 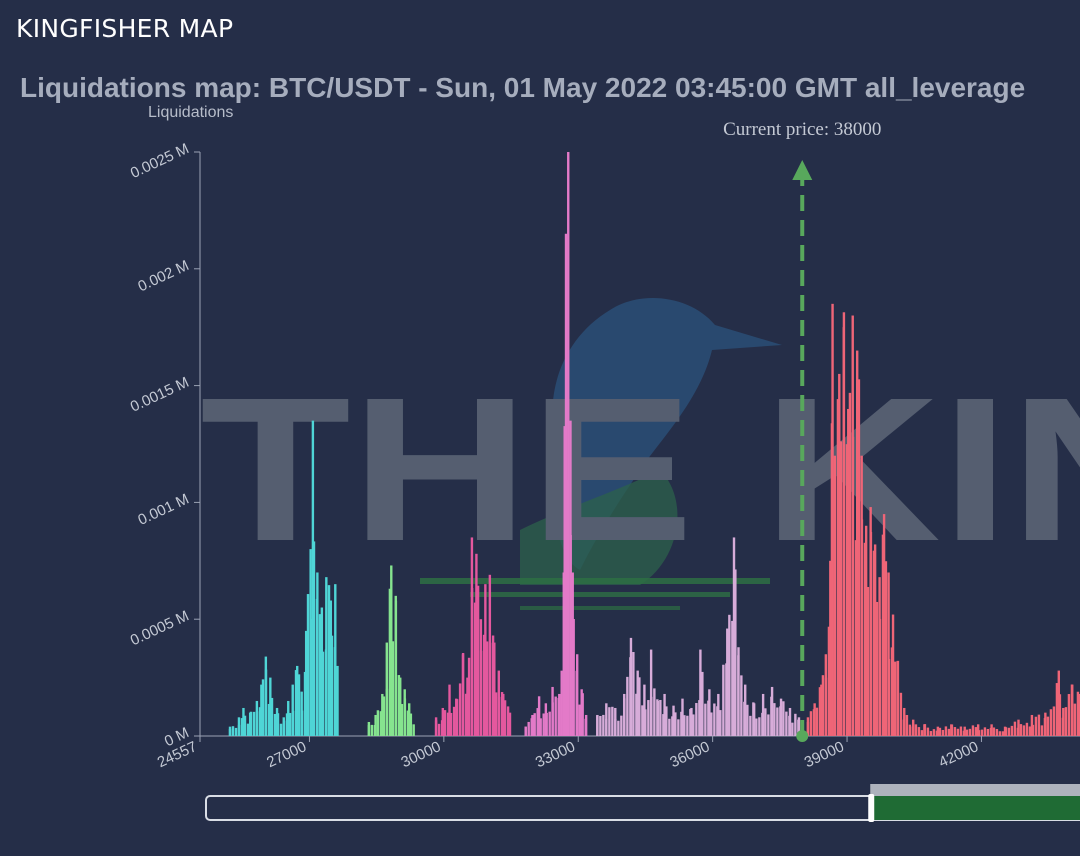 What do you see at coordinates (975, 790) in the screenshot?
I see `zoom-selection-top` at bounding box center [975, 790].